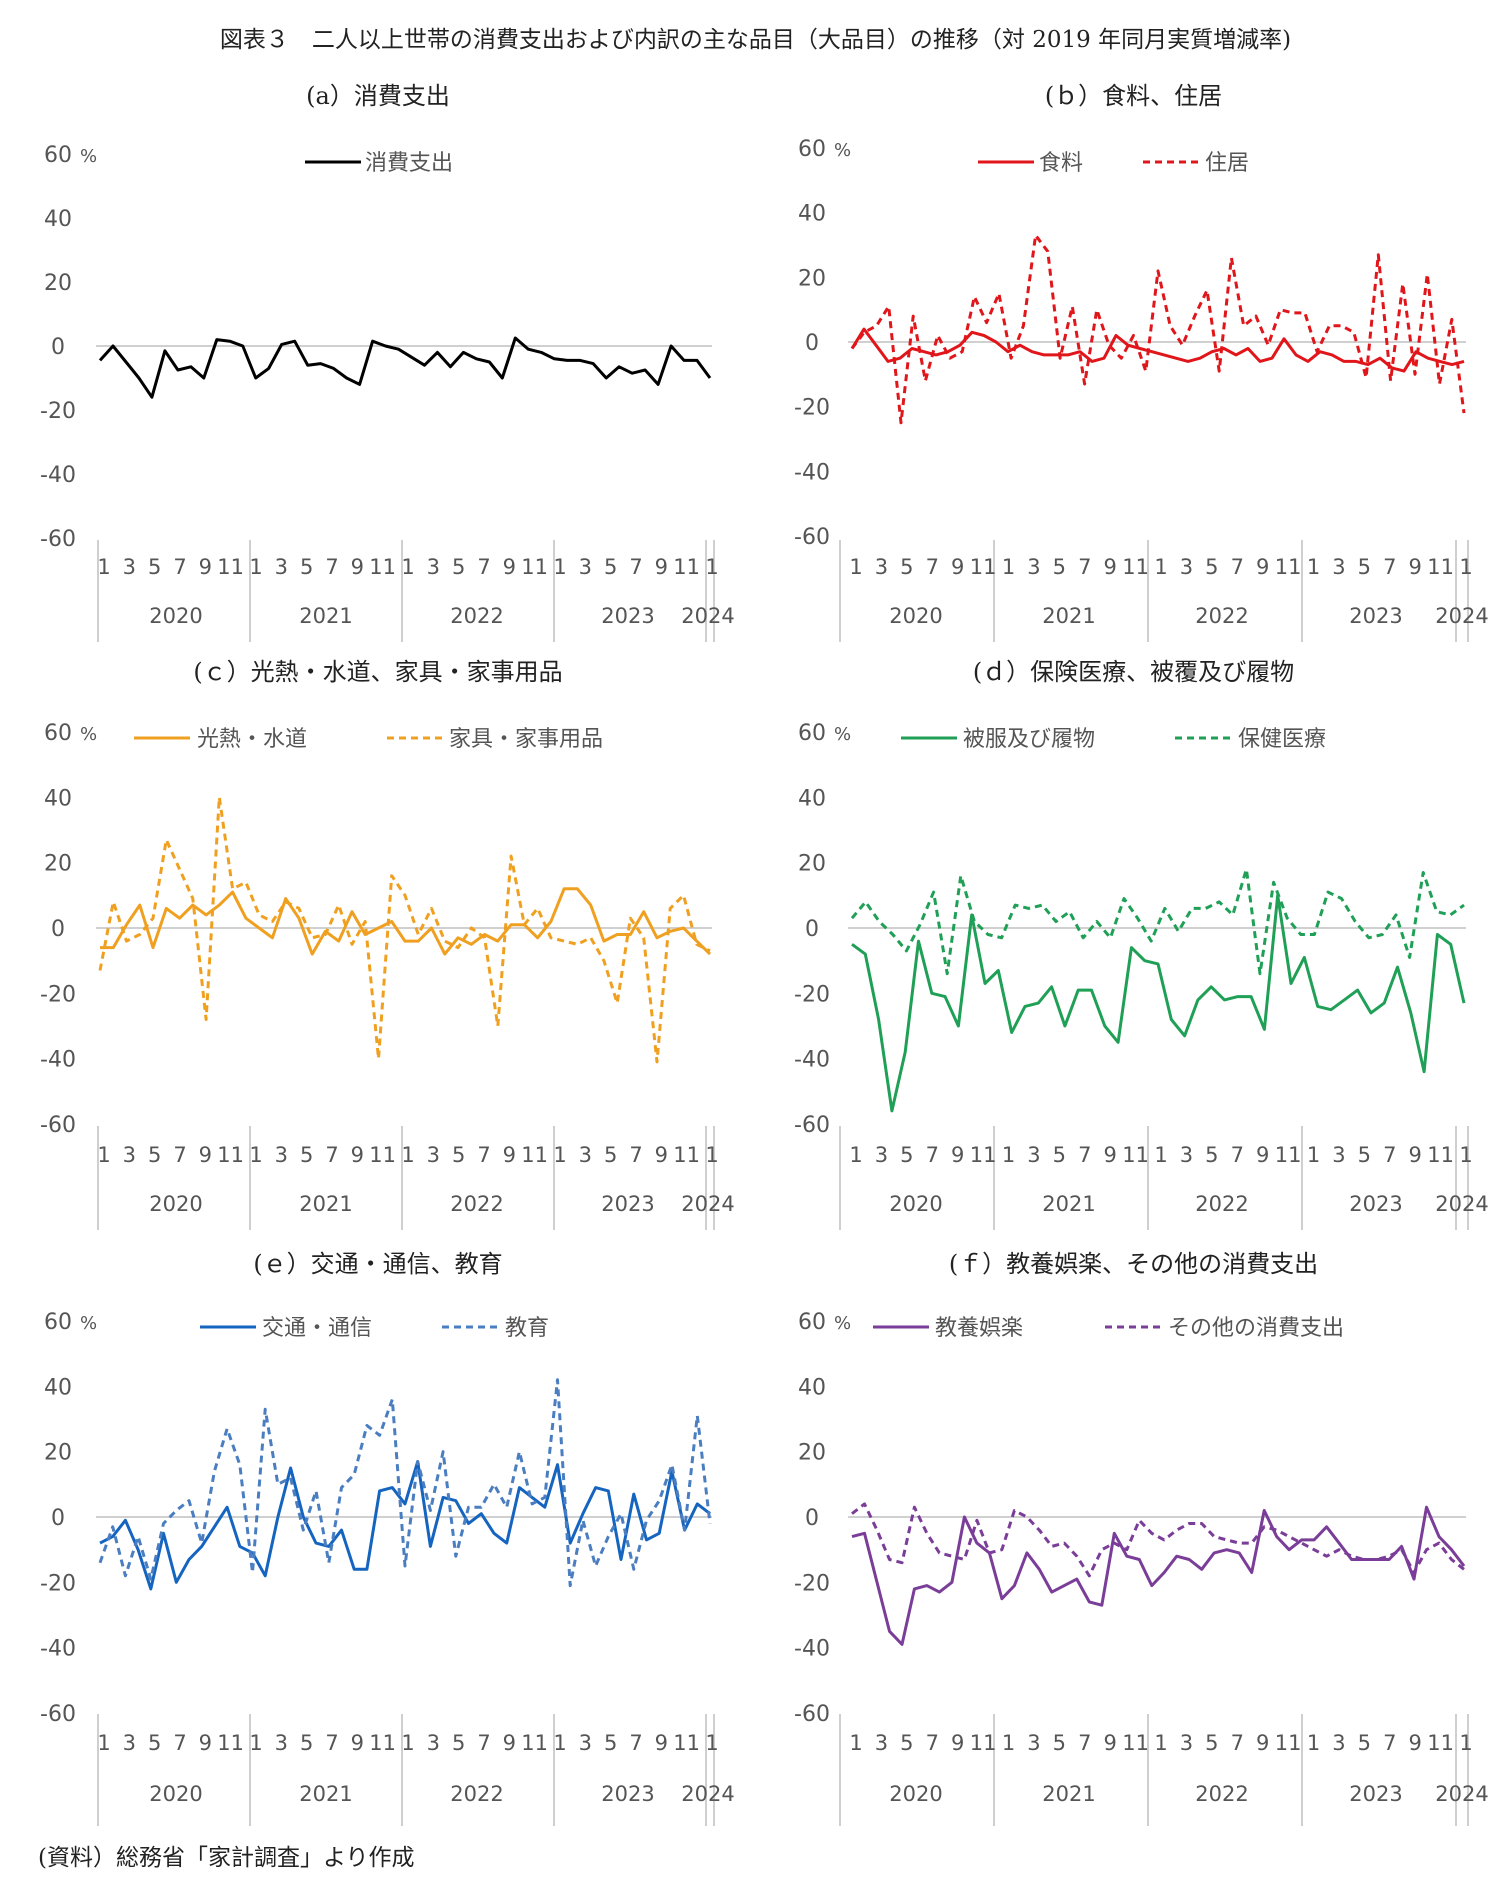 The width and height of the screenshot is (1511, 1890). What do you see at coordinates (58, 1322) in the screenshot?
I see `y-tick-label: 60` at bounding box center [58, 1322].